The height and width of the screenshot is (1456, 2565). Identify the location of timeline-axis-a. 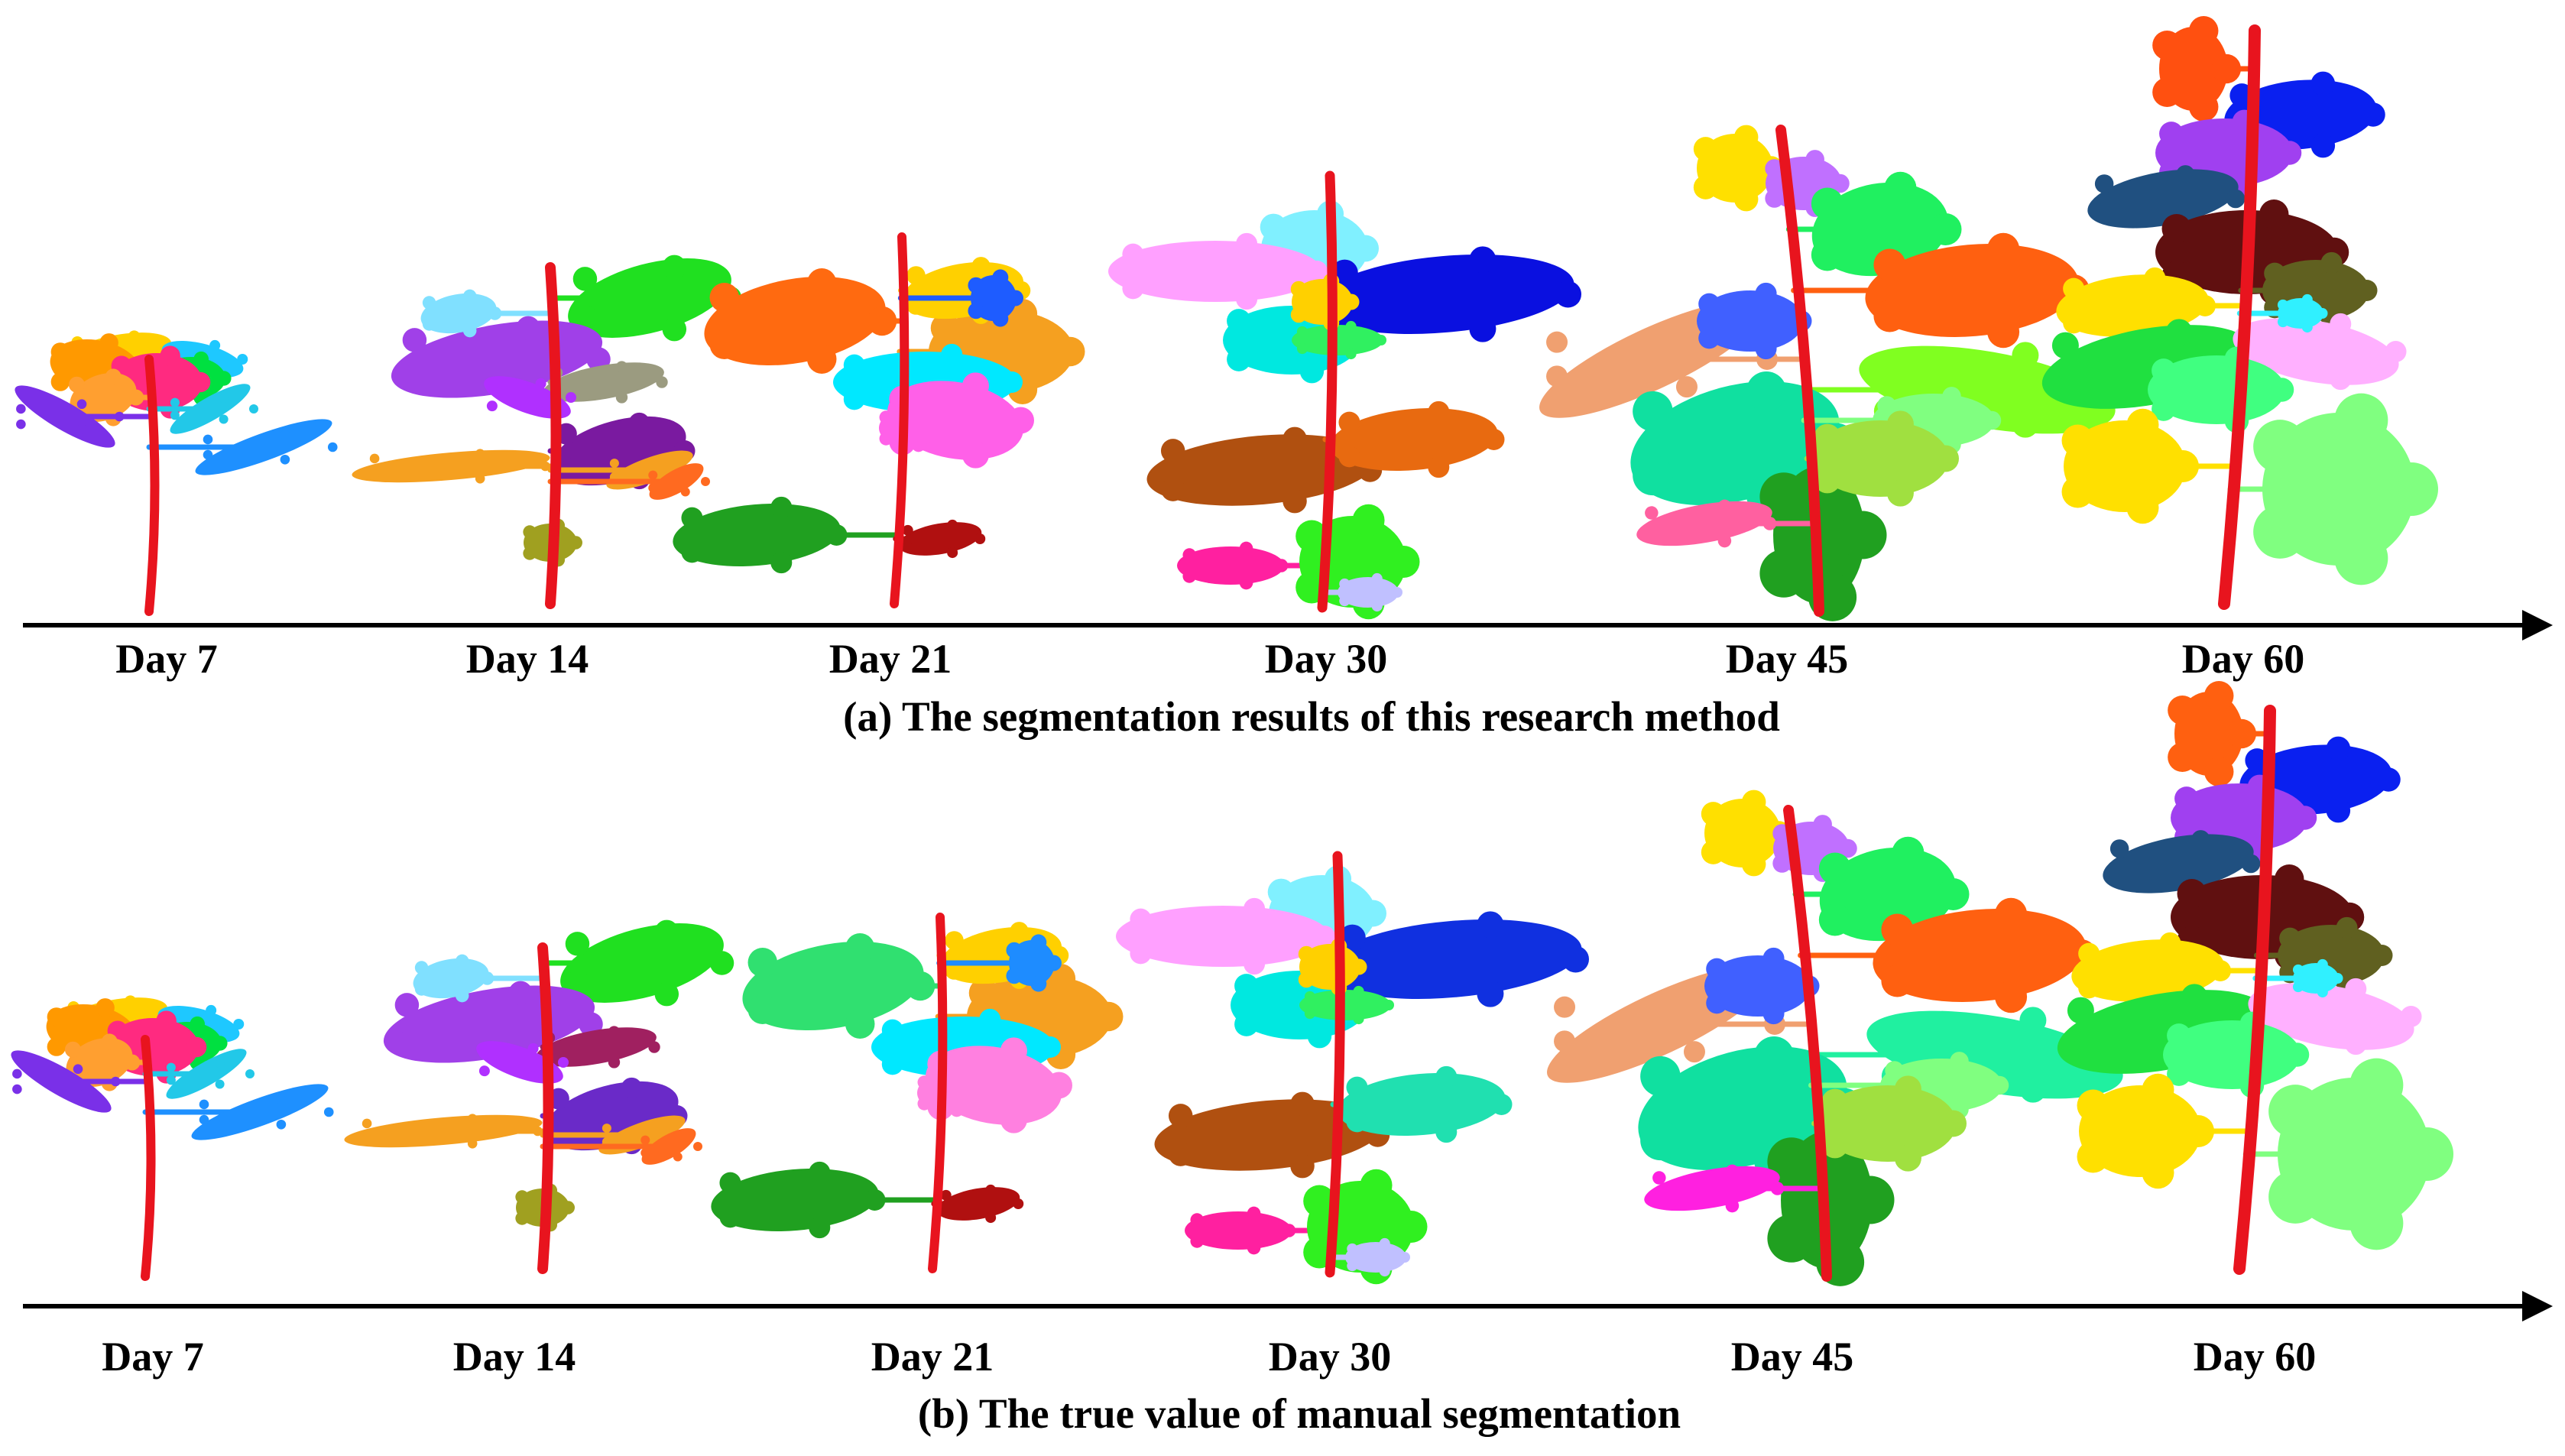
(1288, 625).